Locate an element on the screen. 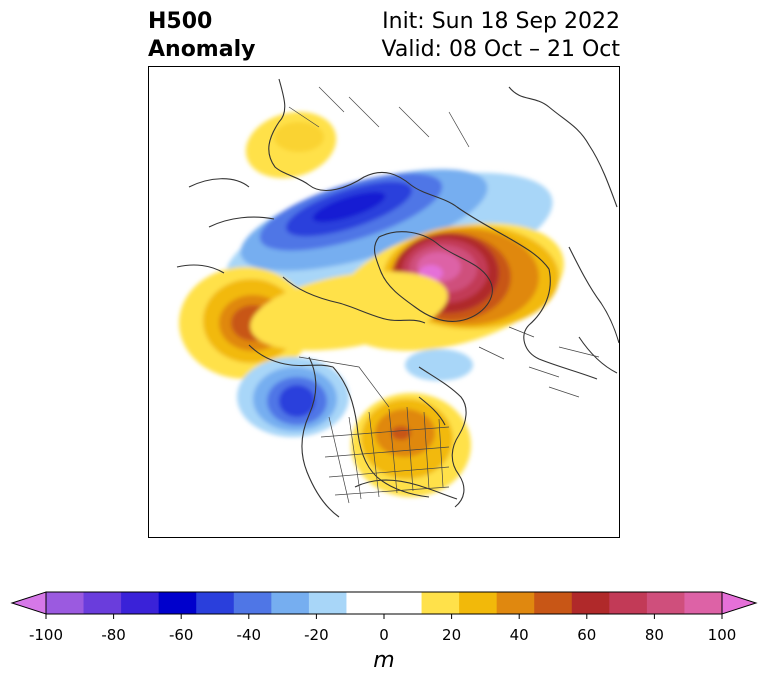  colorbar-tick-label: -100 is located at coordinates (46, 635).